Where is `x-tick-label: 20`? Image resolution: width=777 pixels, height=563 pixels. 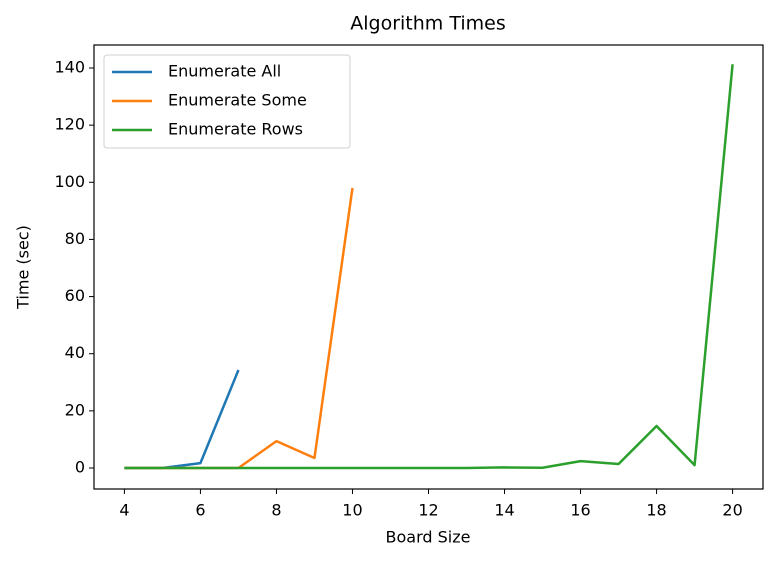 x-tick-label: 20 is located at coordinates (732, 510).